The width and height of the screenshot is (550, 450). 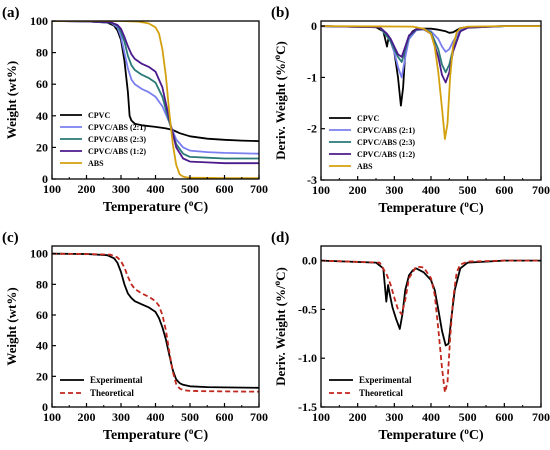 I want to click on panel-label: (a), so click(x=11, y=13).